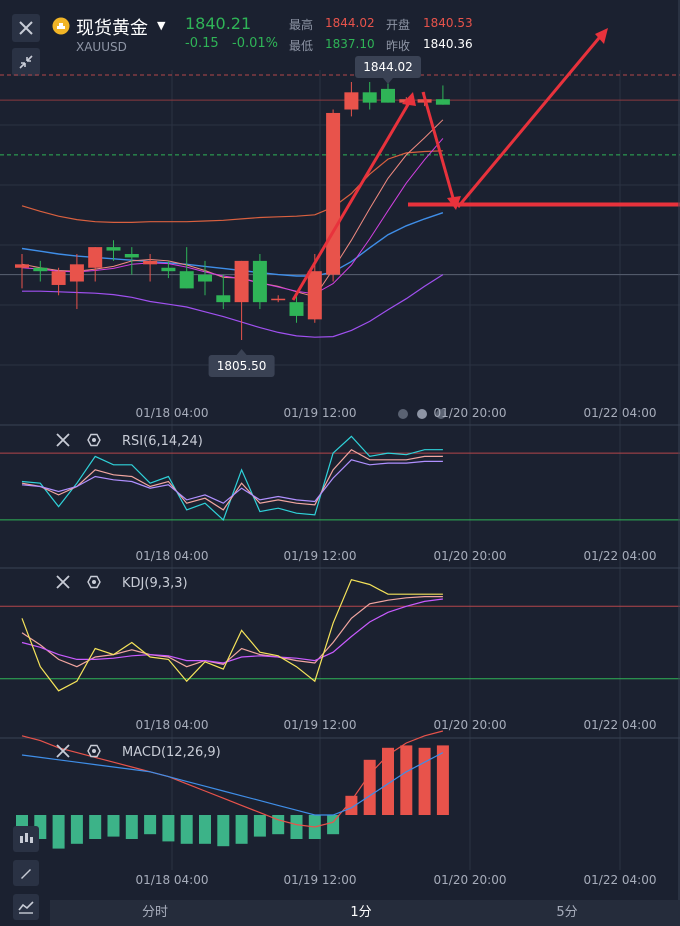 The height and width of the screenshot is (926, 680). I want to click on kdj-line-d, so click(232, 631).